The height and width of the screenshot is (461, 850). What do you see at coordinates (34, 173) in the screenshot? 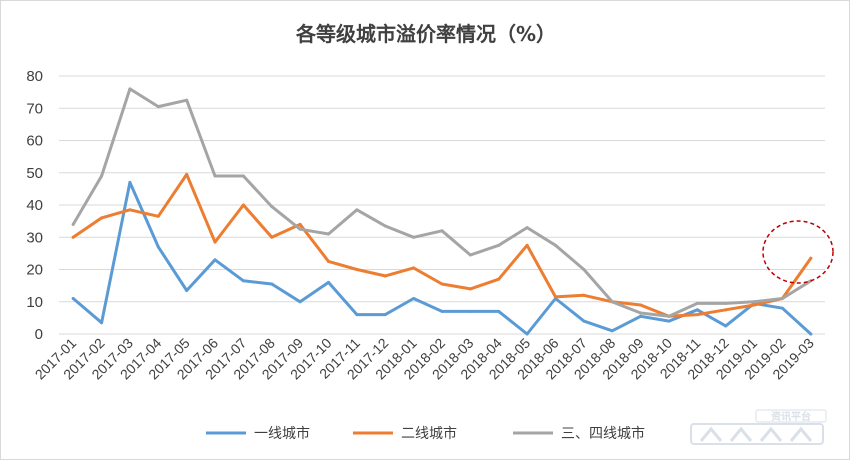
I see `y-tick-label: 50` at bounding box center [34, 173].